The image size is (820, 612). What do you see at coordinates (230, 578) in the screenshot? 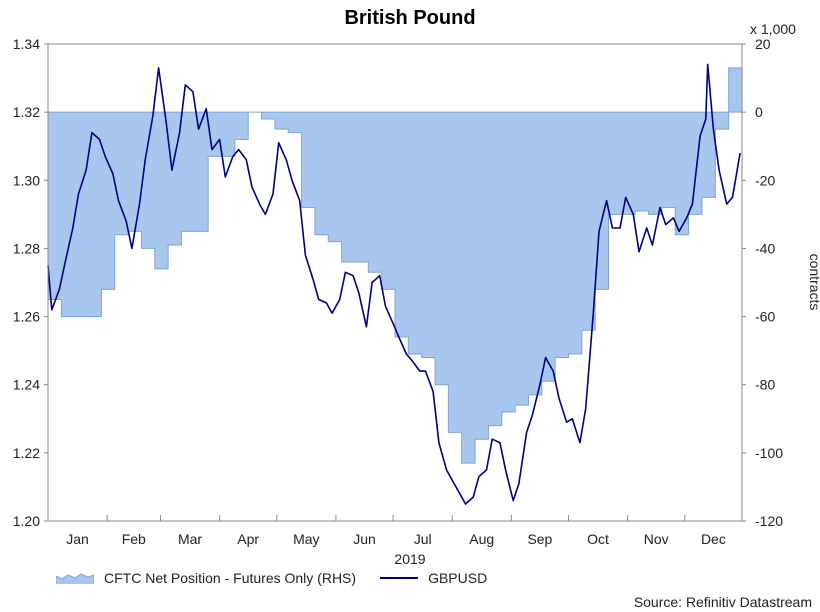
I see `legend-label-net-position: CFTC Net Position - Futures Only (RHS)` at bounding box center [230, 578].